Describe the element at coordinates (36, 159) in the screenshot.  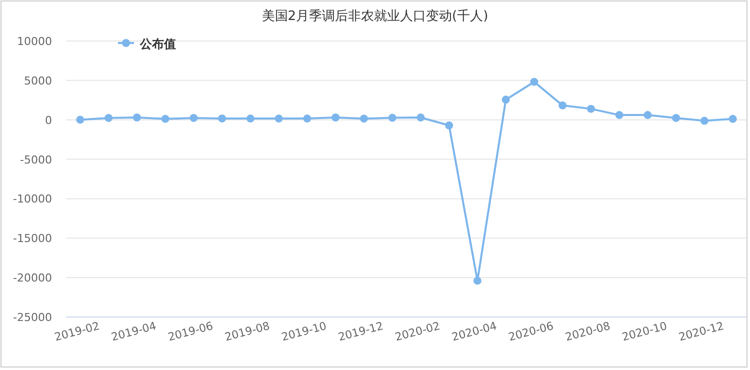
I see `y-tick-label: -5000` at that location.